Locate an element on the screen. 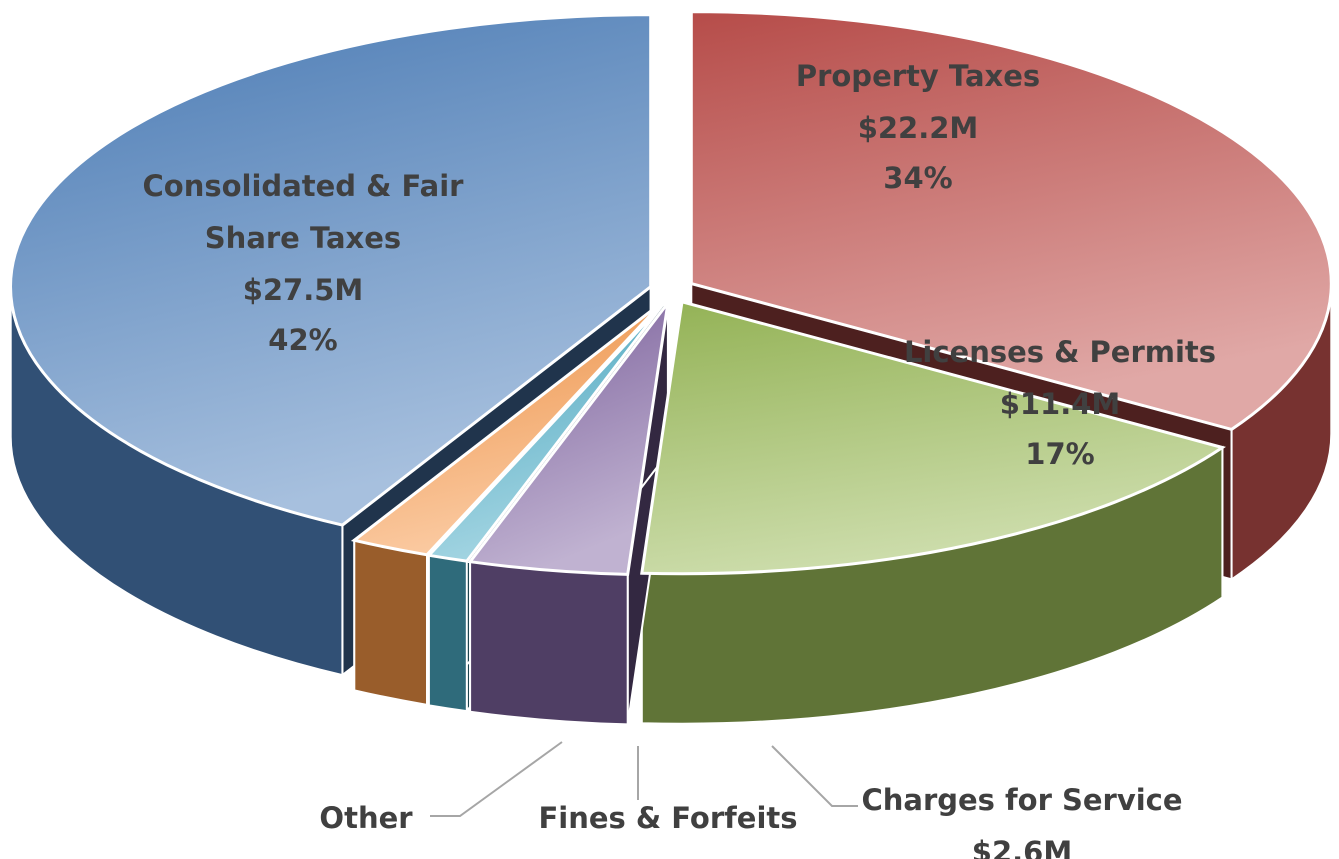 The width and height of the screenshot is (1339, 859). slice-label: Licenses & Permits is located at coordinates (1060, 352).